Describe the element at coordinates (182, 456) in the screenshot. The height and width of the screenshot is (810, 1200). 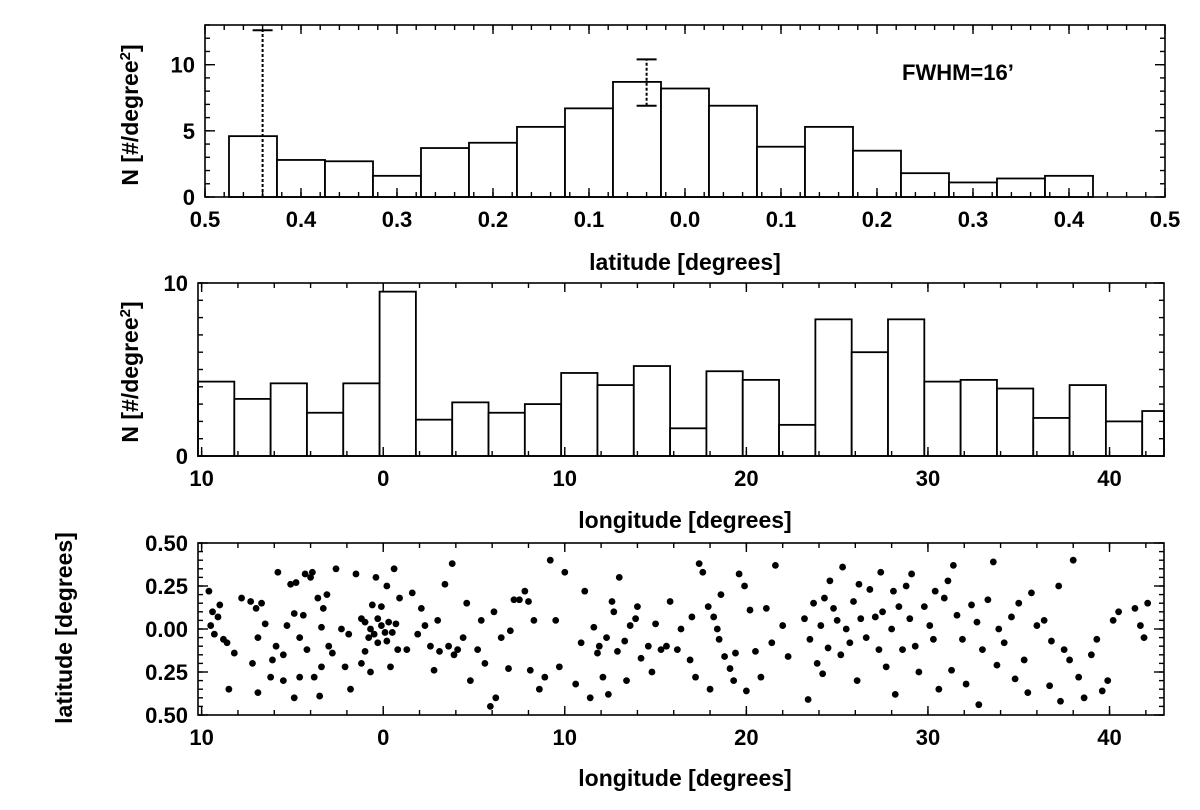
I see `longitude-histogram-y-tick-label: 0` at that location.